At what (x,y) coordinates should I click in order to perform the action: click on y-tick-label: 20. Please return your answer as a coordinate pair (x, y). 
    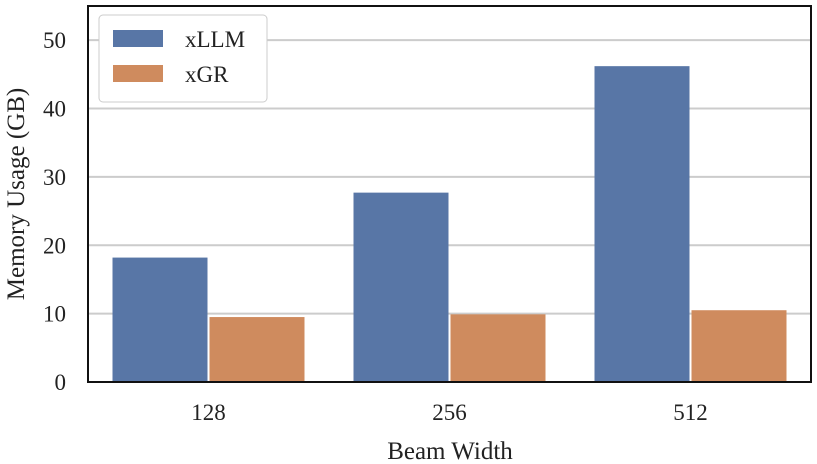
    Looking at the image, I should click on (54, 245).